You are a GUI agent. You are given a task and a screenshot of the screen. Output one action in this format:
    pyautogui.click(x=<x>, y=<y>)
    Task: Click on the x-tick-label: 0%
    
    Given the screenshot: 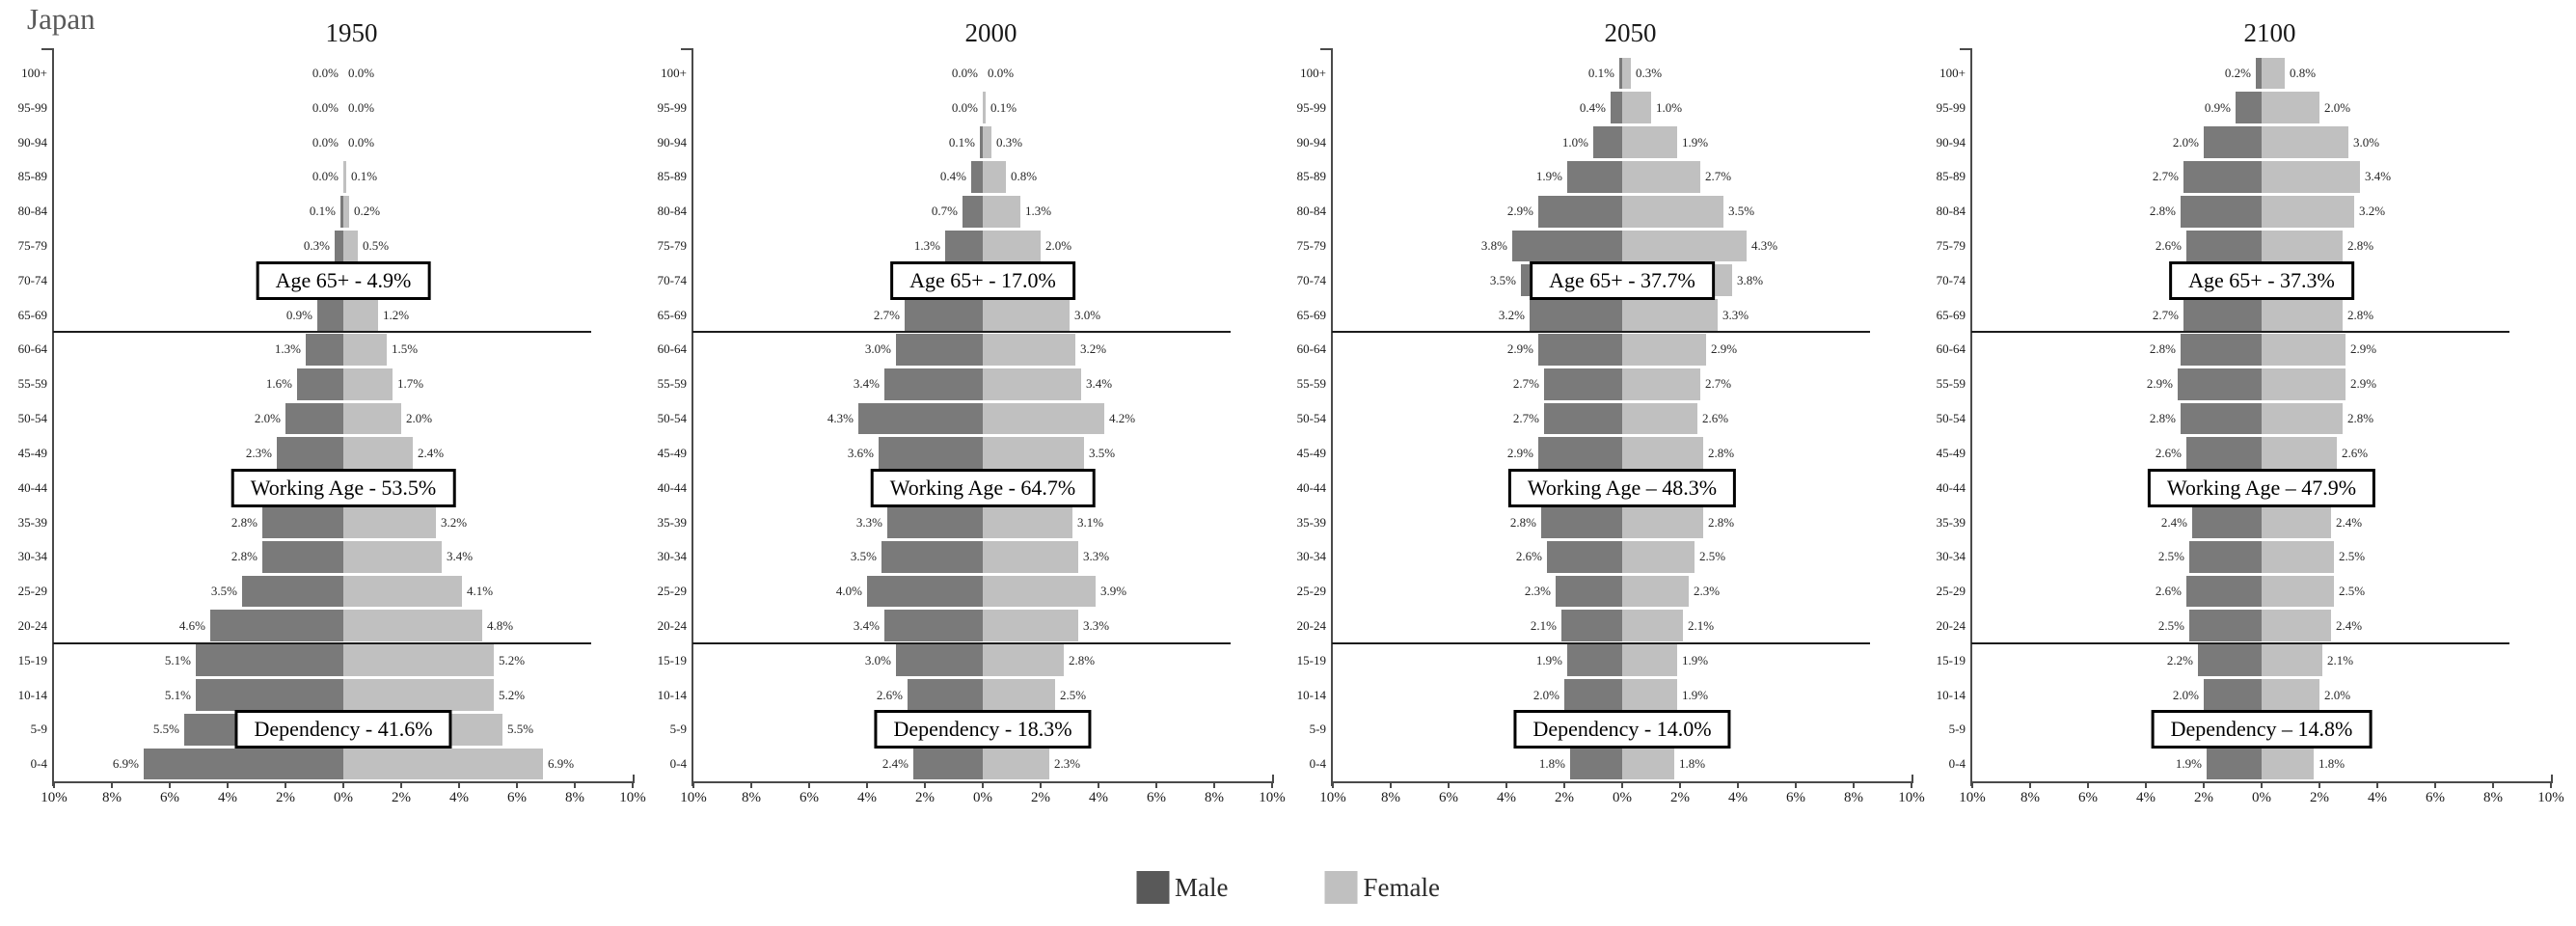 What is the action you would take?
    pyautogui.click(x=1622, y=798)
    